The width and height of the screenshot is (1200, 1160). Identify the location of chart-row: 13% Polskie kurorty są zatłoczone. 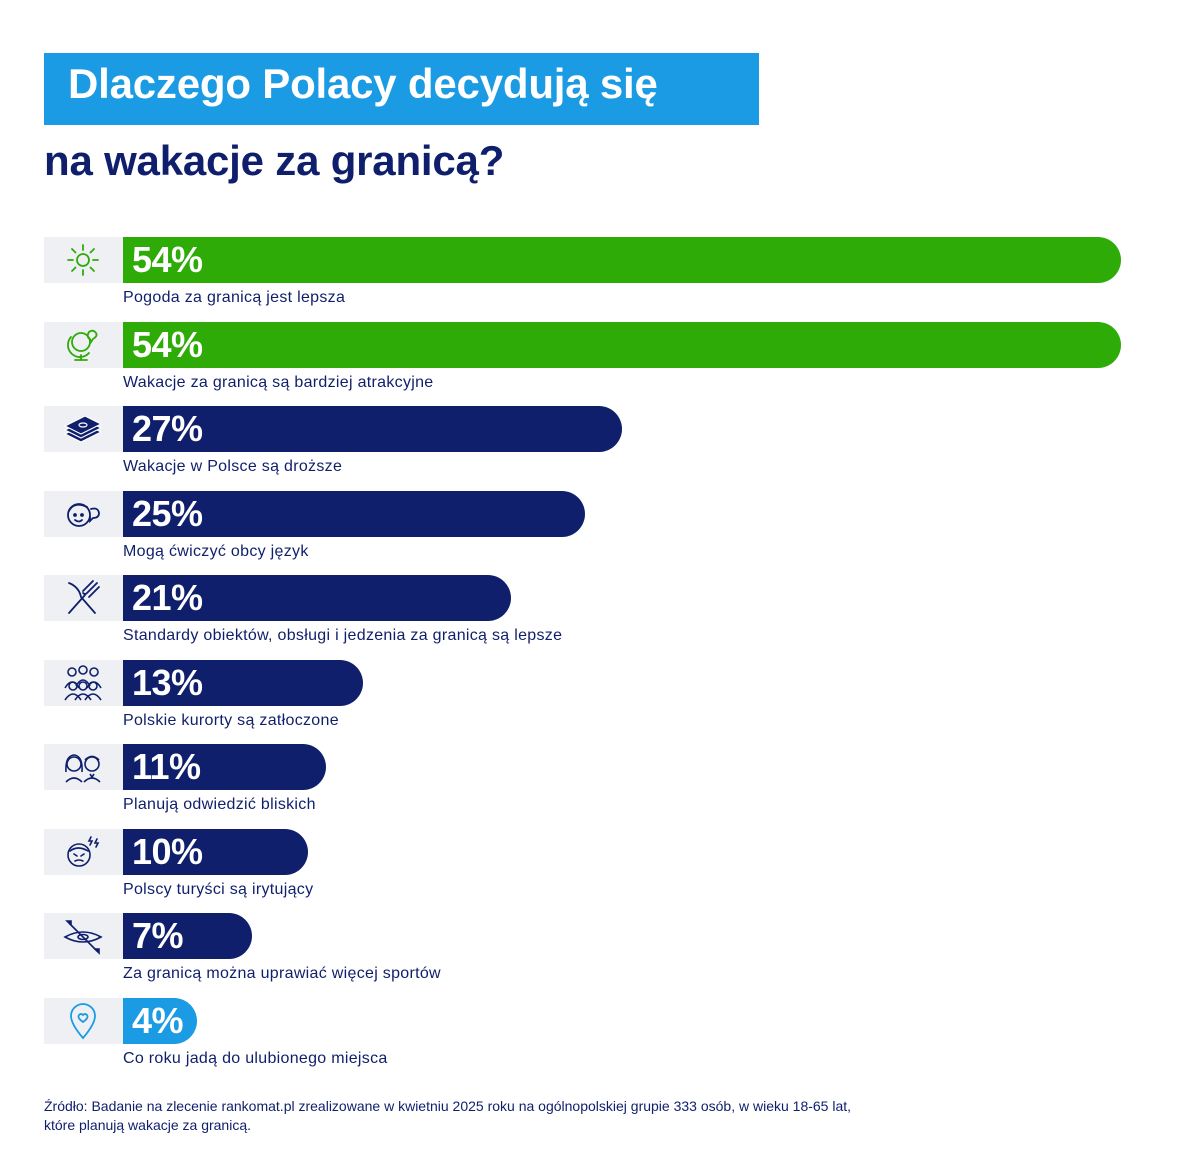
(594, 699).